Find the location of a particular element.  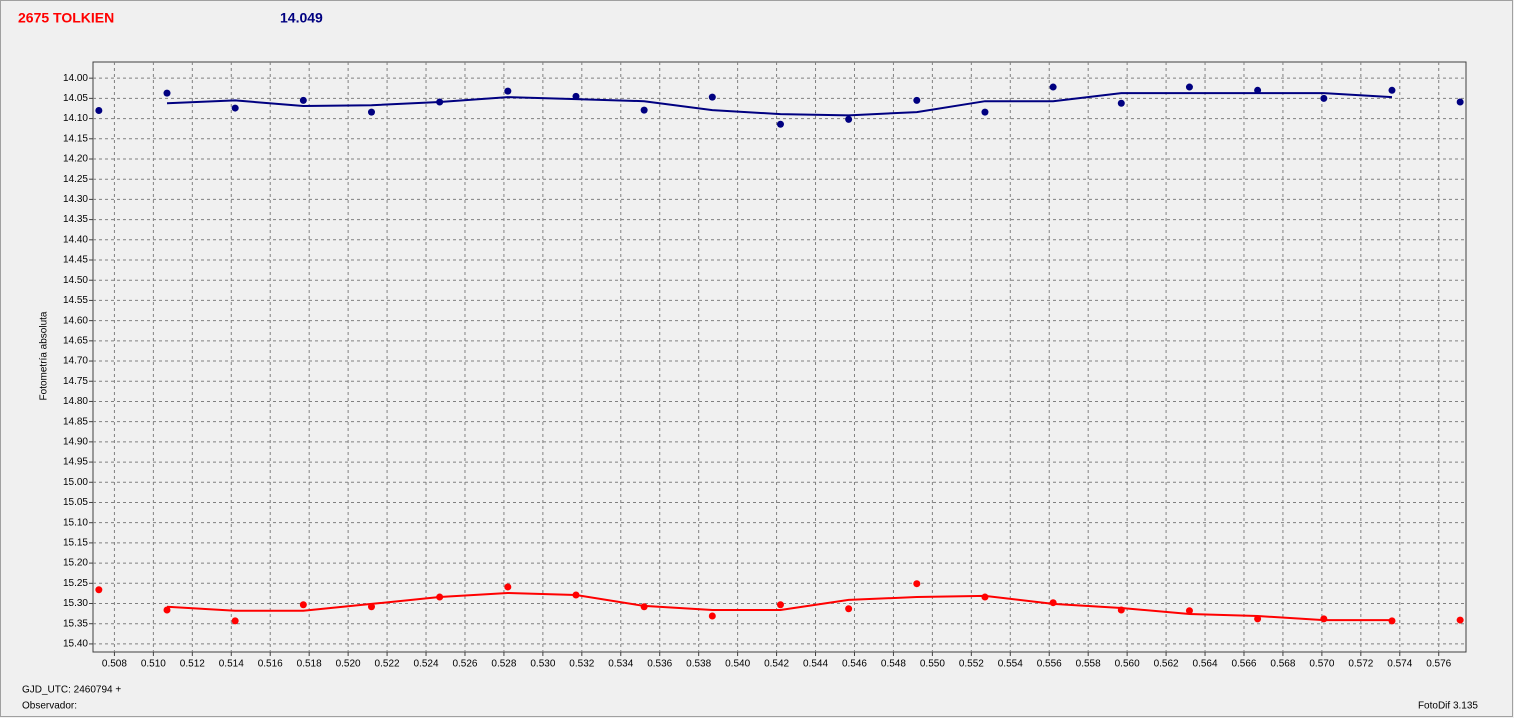

x-tick-label: 0.558 is located at coordinates (1088, 664).